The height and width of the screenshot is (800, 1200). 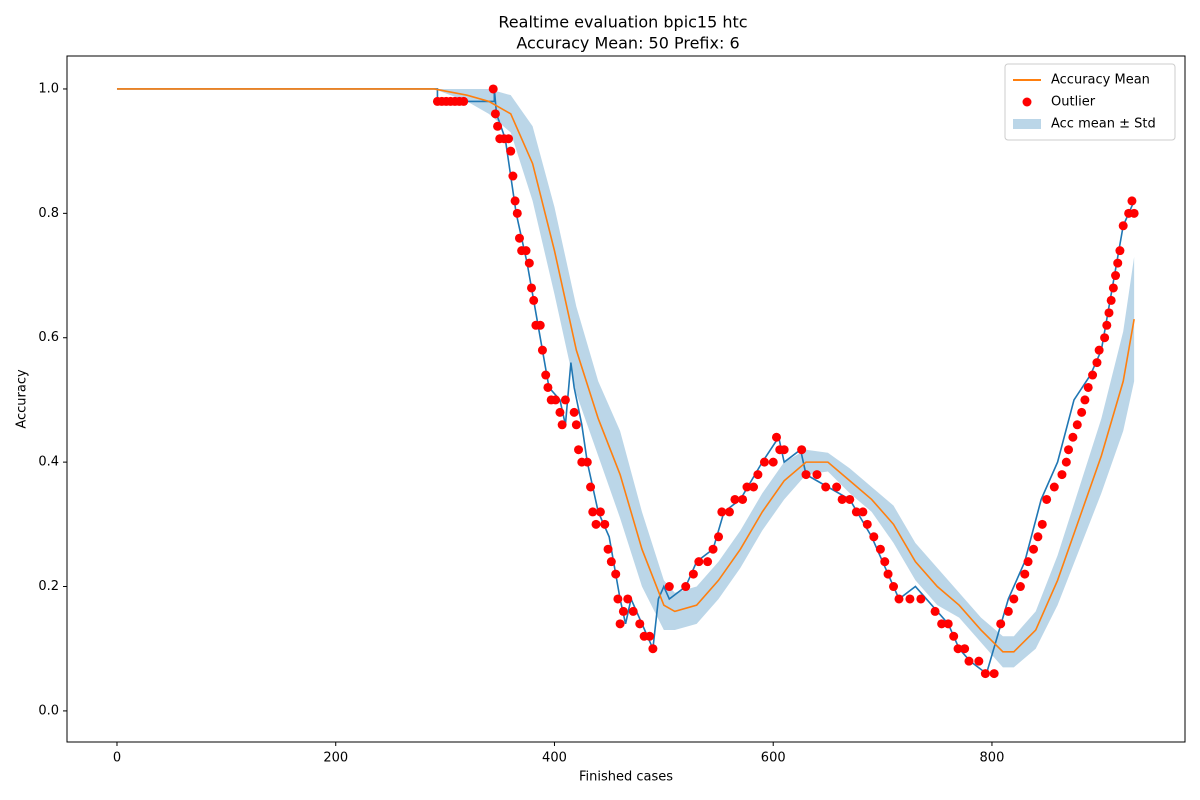 What do you see at coordinates (627, 43) in the screenshot?
I see `chart-subtitle: Accuracy Mean: 50 Prefix: 6` at bounding box center [627, 43].